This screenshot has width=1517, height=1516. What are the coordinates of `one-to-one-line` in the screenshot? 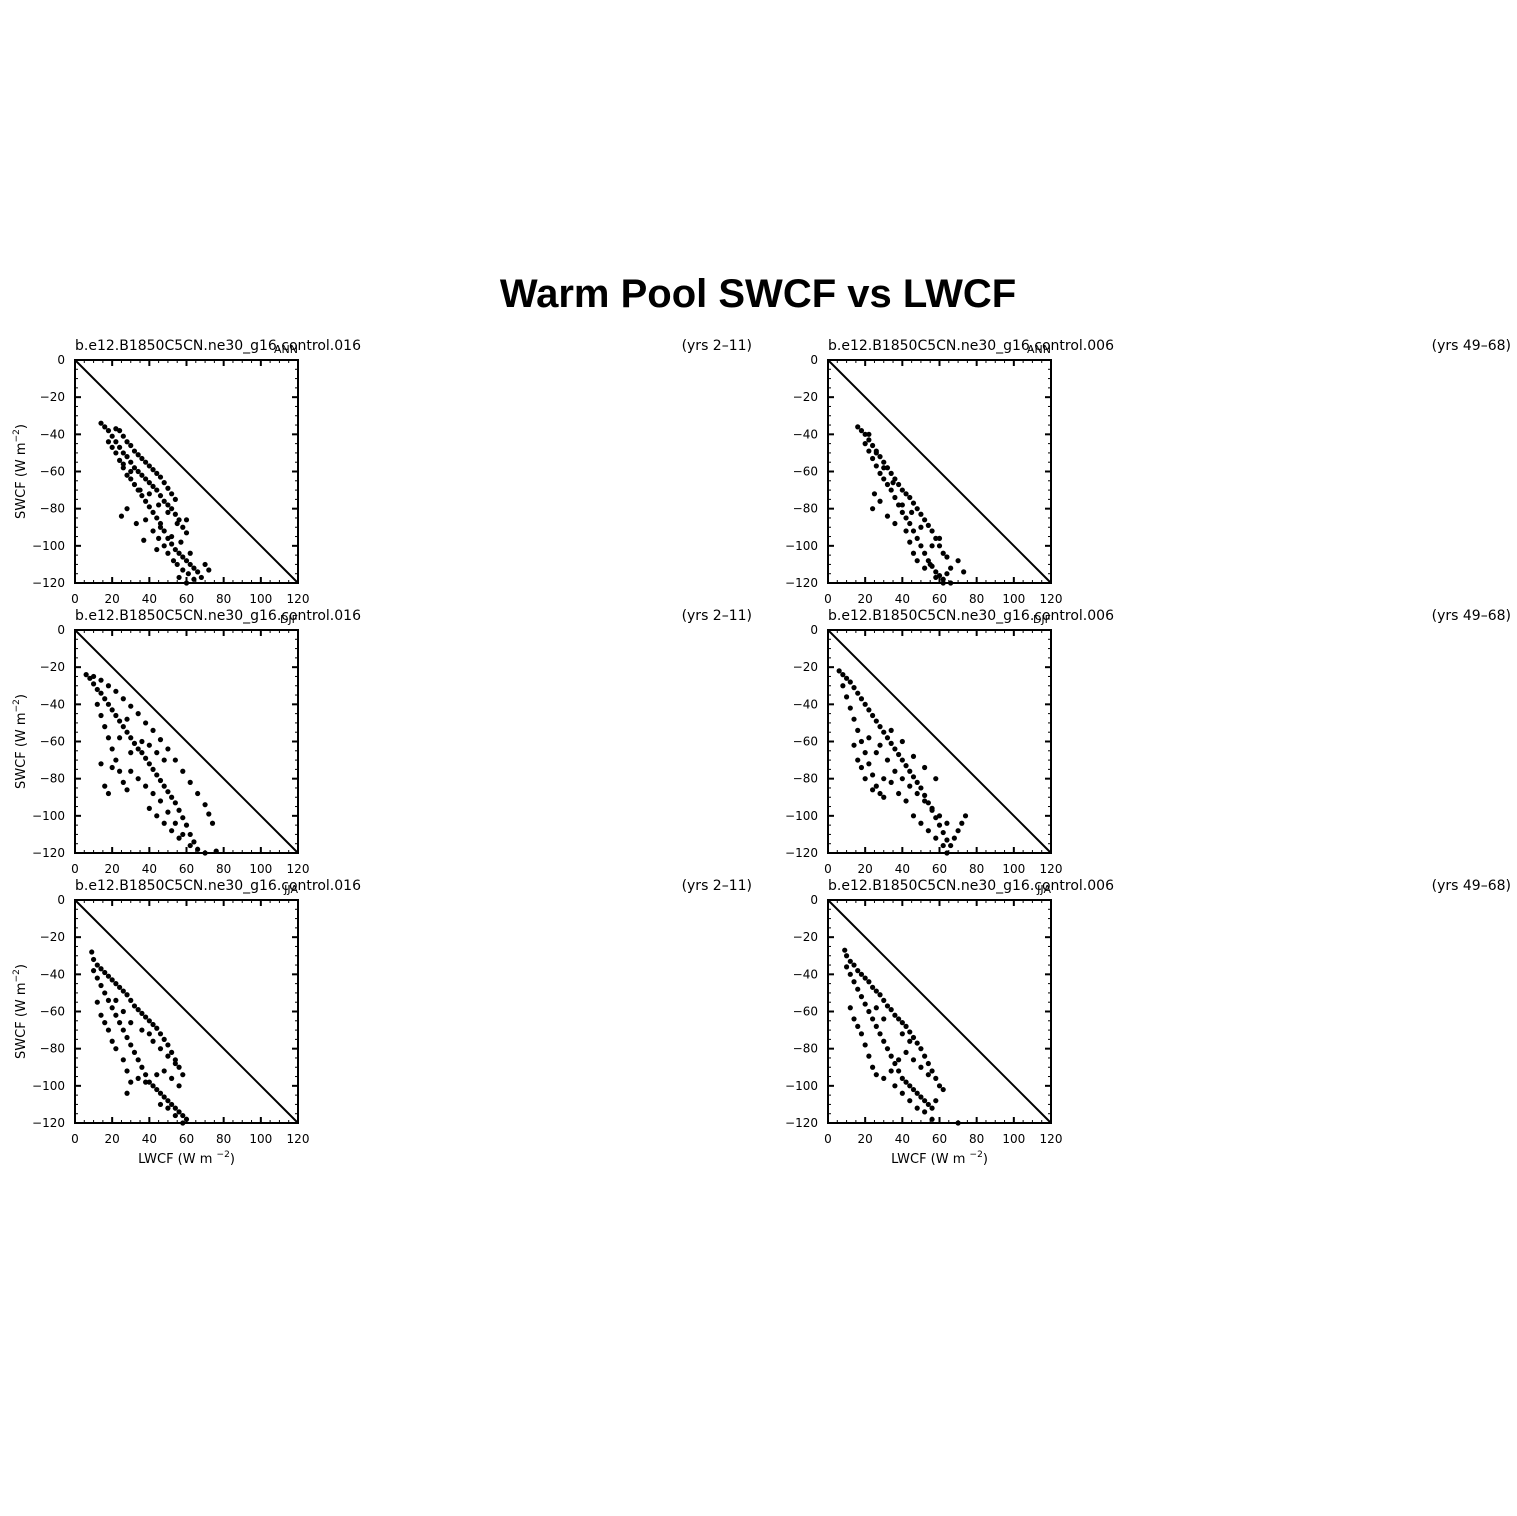 It's located at (939, 741).